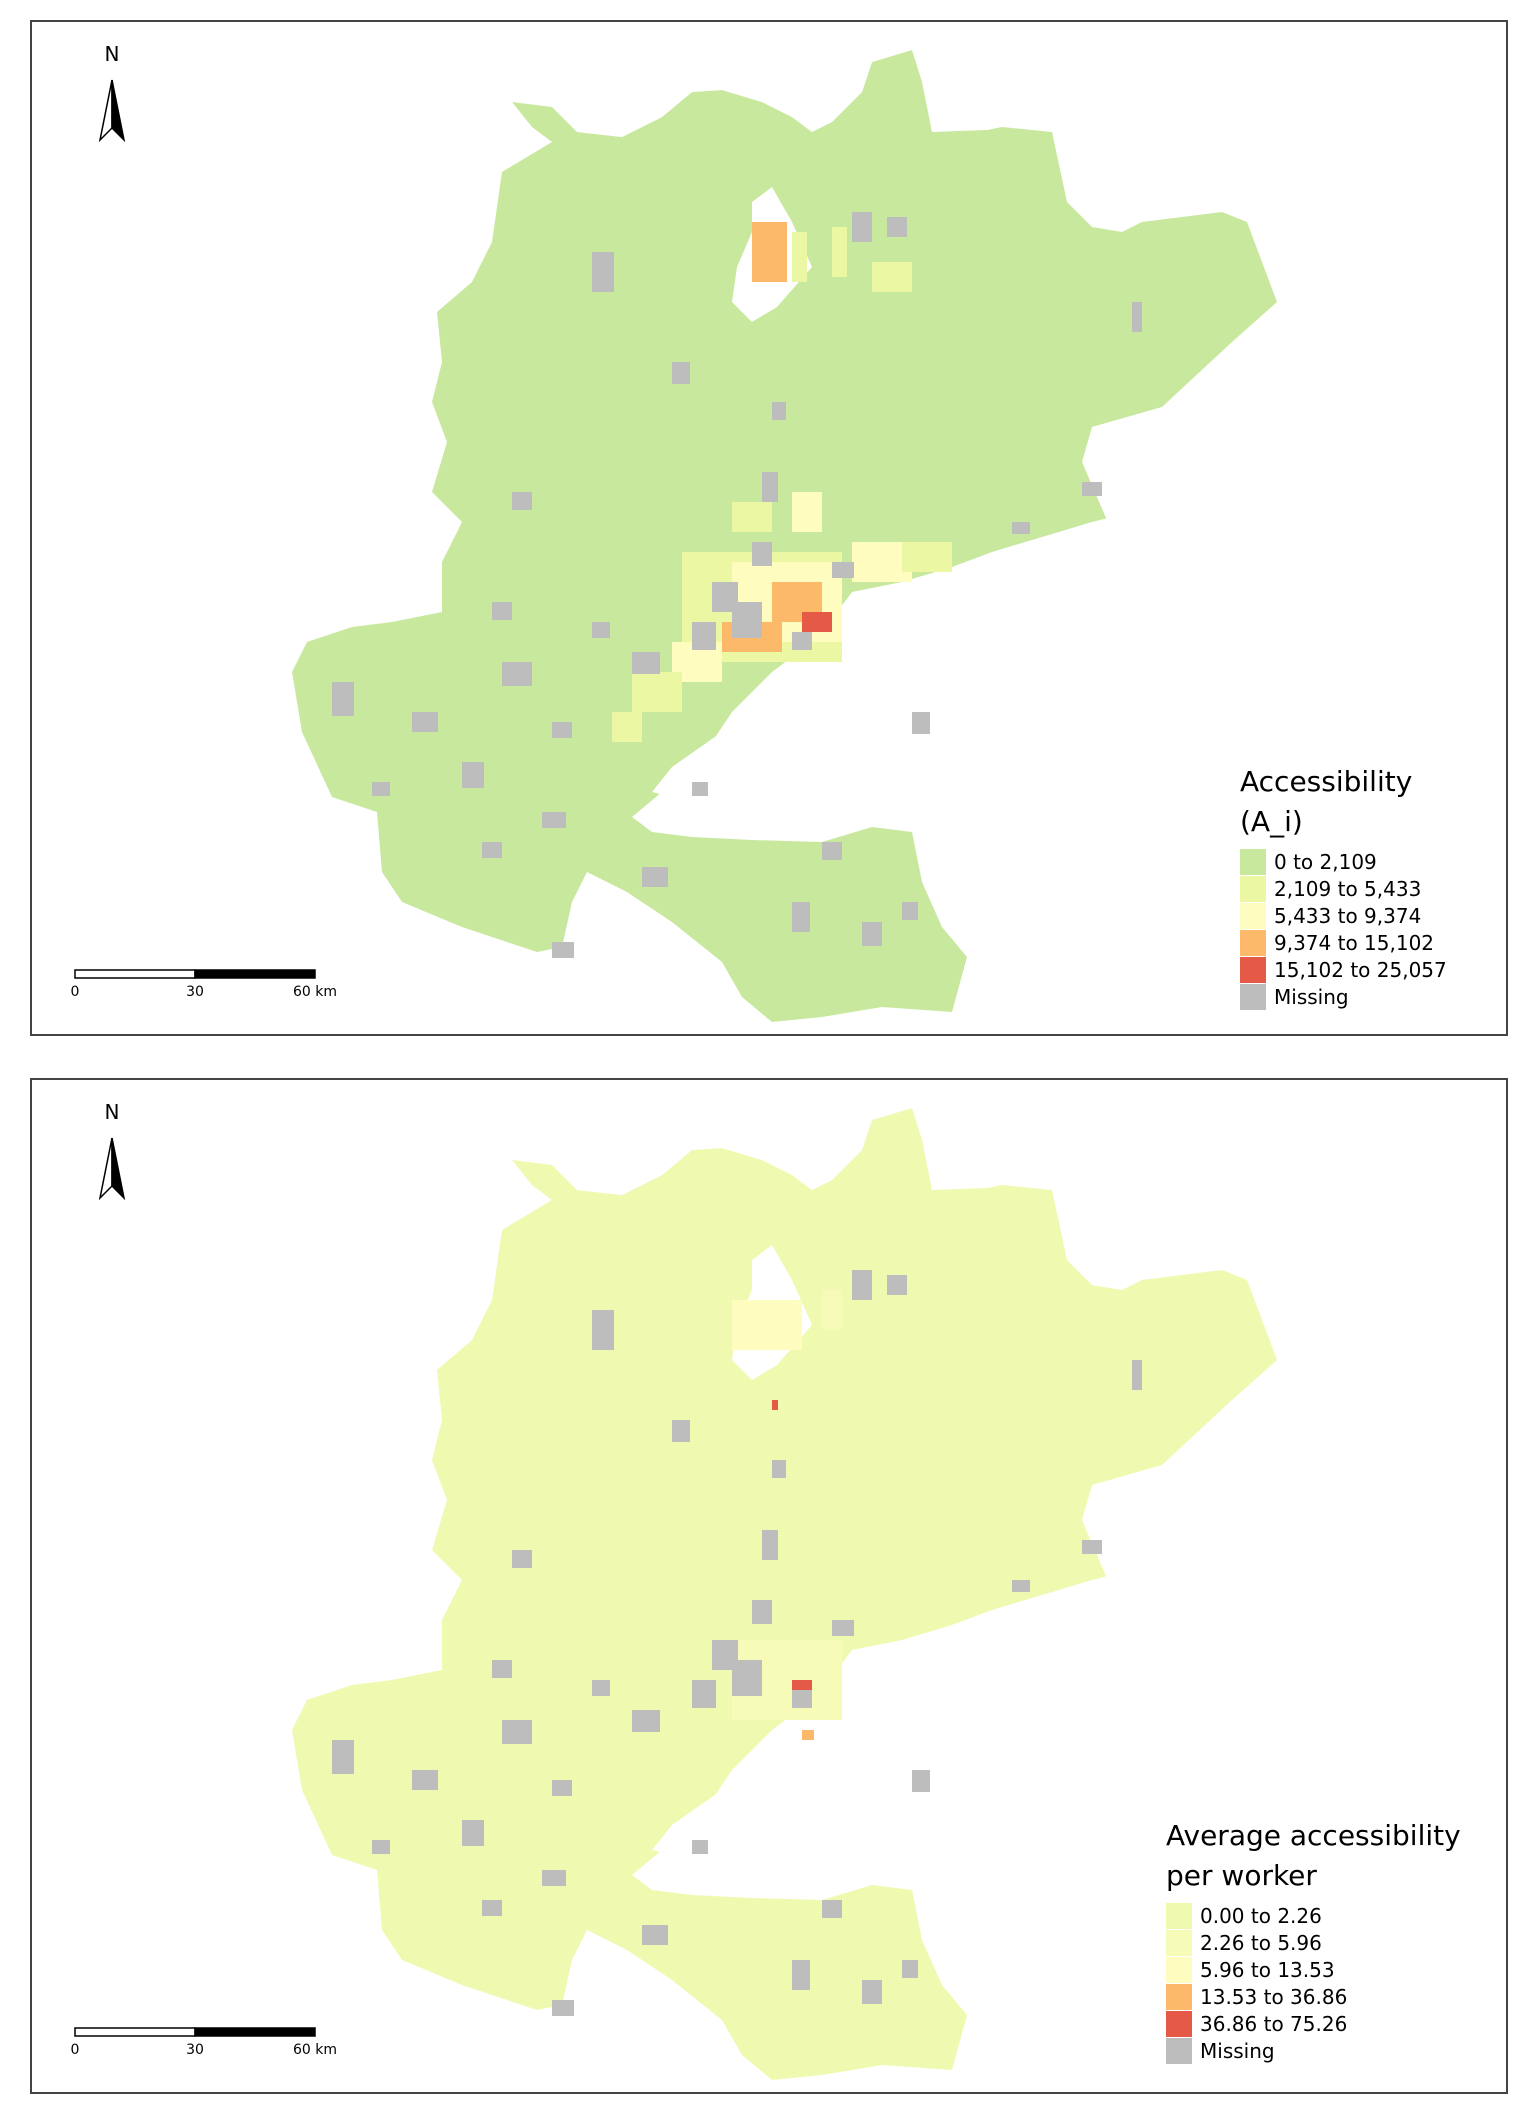  I want to click on georgian-bay, so click(722, 79).